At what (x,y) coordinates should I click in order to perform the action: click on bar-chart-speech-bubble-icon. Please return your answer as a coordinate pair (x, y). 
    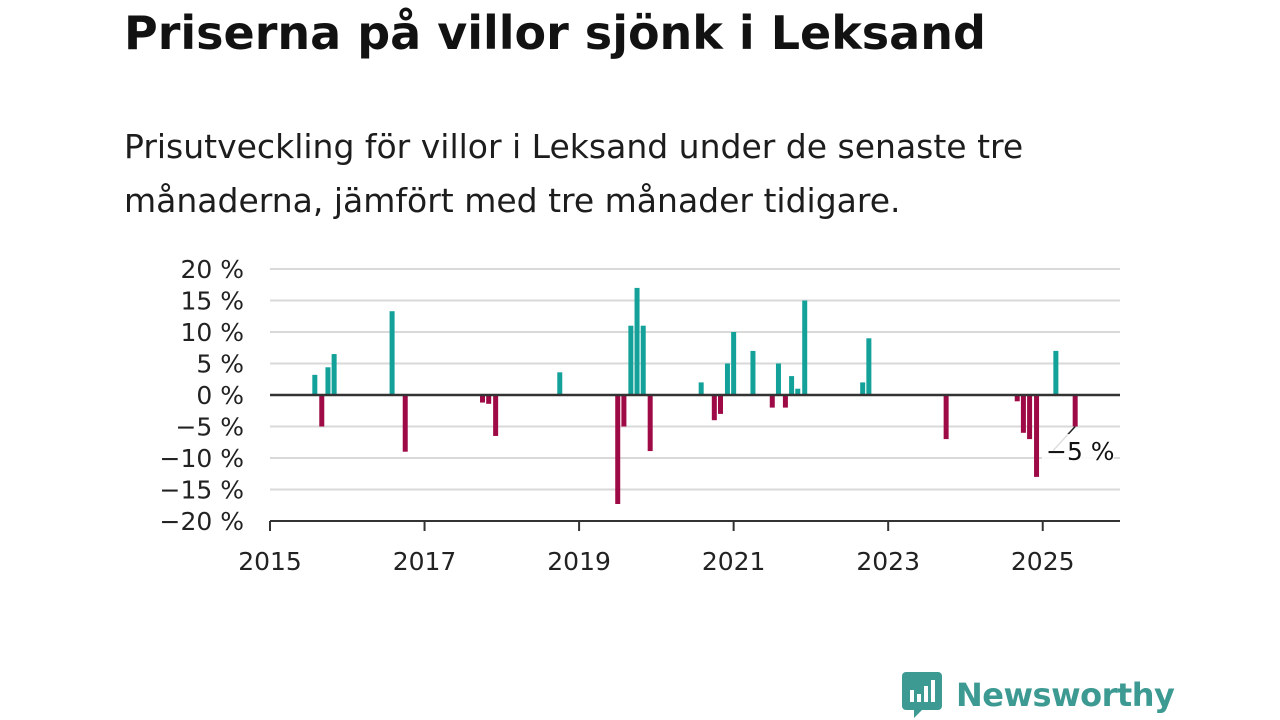
    Looking at the image, I should click on (922, 695).